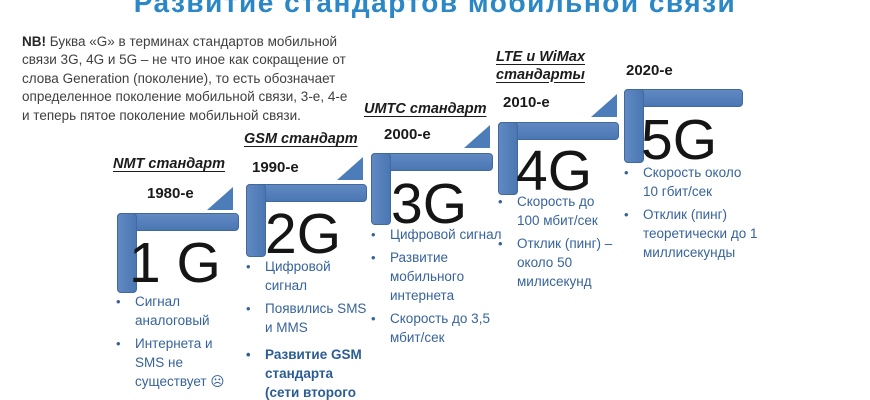 The image size is (870, 400). Describe the element at coordinates (301, 139) in the screenshot. I see `standard-label: GSM стандарт` at that location.